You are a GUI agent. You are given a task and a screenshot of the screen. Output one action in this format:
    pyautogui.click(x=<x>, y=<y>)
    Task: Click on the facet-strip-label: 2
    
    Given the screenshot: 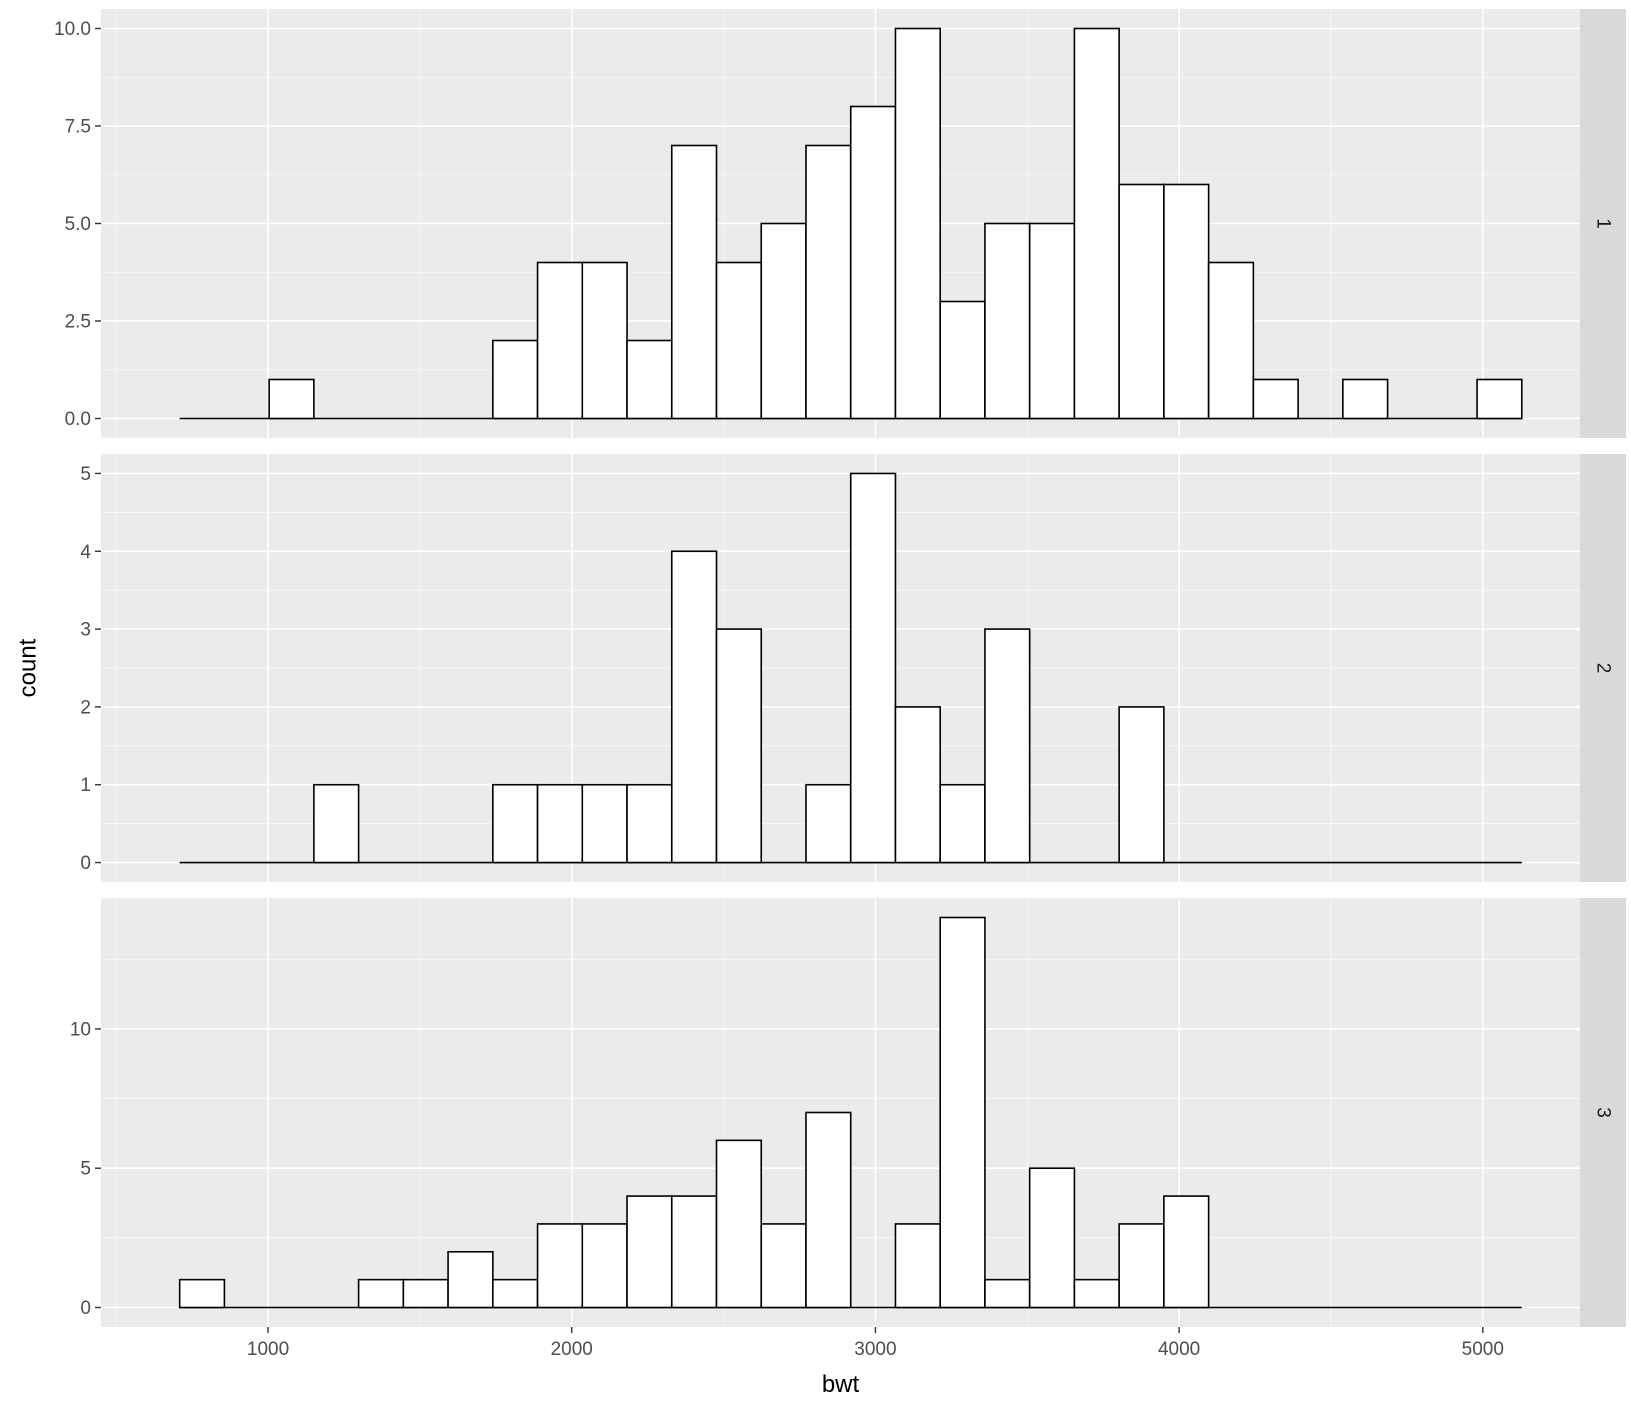 What is the action you would take?
    pyautogui.click(x=1603, y=668)
    